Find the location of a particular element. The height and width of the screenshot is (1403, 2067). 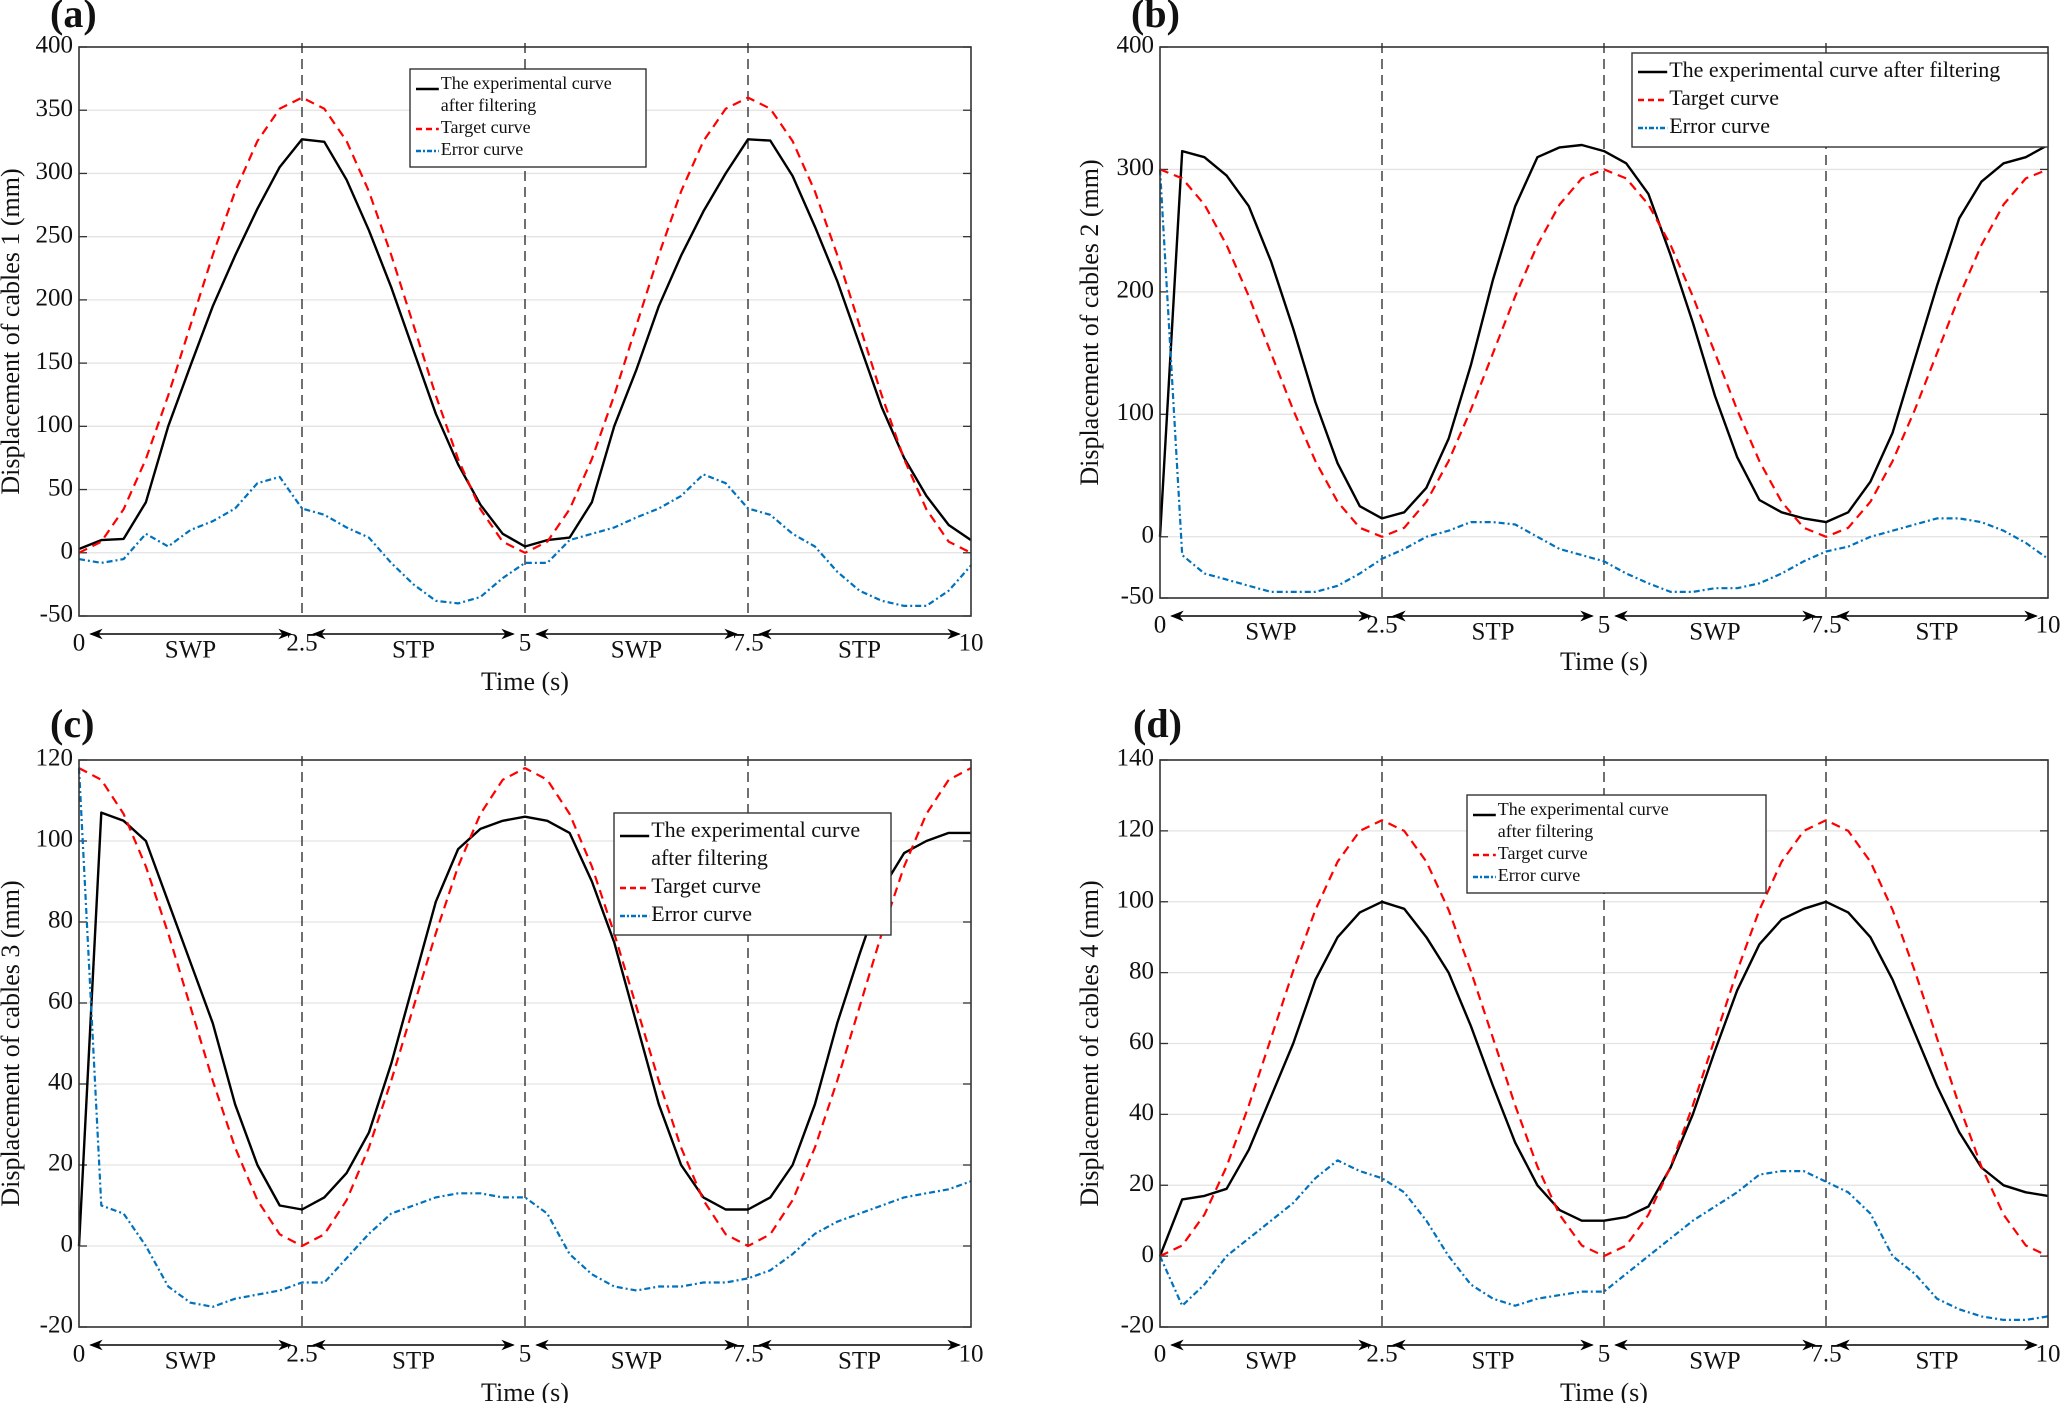

panel-label: (b) is located at coordinates (1155, 18).